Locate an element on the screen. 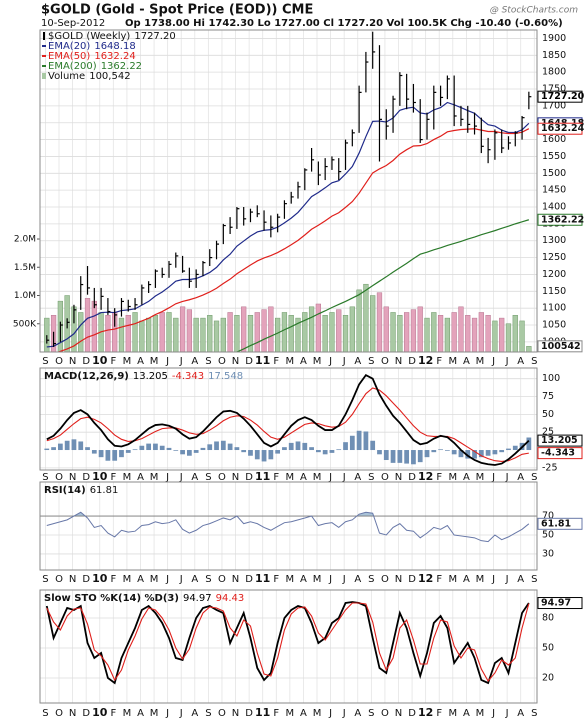 The height and width of the screenshot is (725, 584). legend-swatch is located at coordinates (44, 76).